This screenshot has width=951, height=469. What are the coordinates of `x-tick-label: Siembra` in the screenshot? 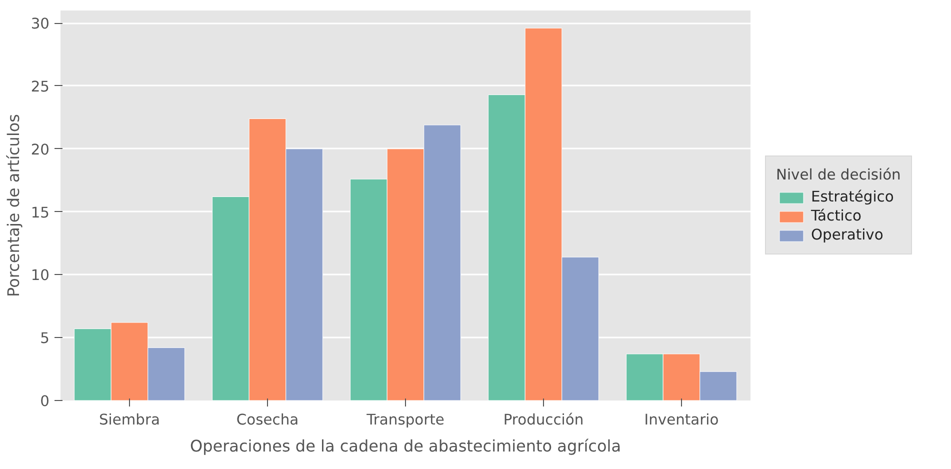 It's located at (129, 420).